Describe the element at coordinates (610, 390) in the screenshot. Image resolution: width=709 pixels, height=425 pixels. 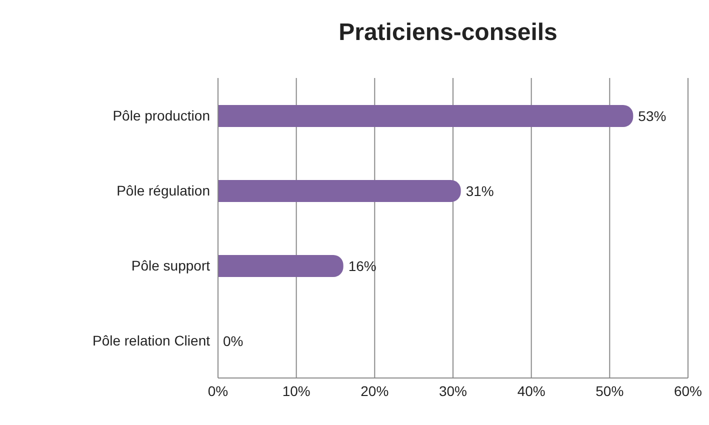
I see `x-tick-label: 50%` at that location.